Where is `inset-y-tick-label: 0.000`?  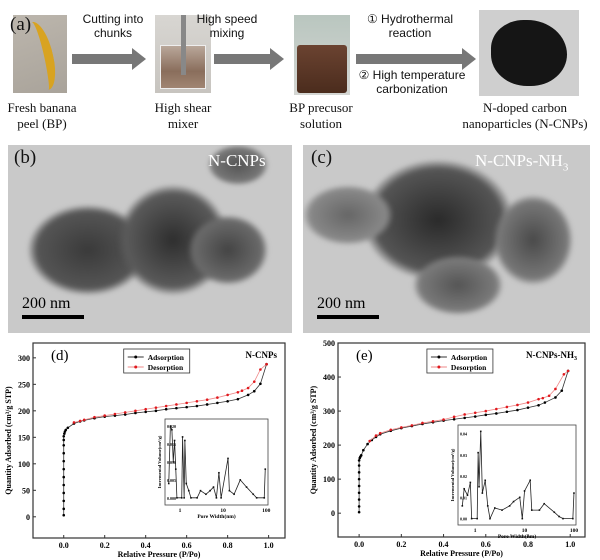
inset-y-tick-label: 0.000 is located at coordinates (171, 498).